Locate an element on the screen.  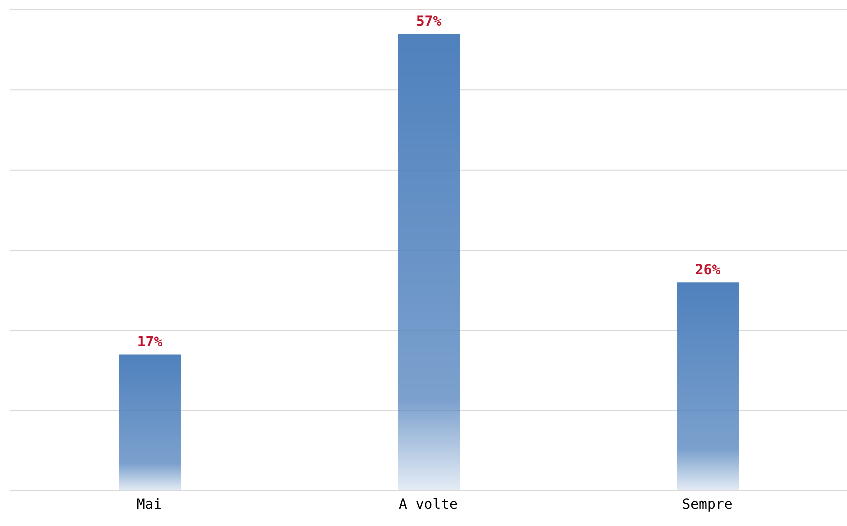
data-label: 17% is located at coordinates (150, 342).